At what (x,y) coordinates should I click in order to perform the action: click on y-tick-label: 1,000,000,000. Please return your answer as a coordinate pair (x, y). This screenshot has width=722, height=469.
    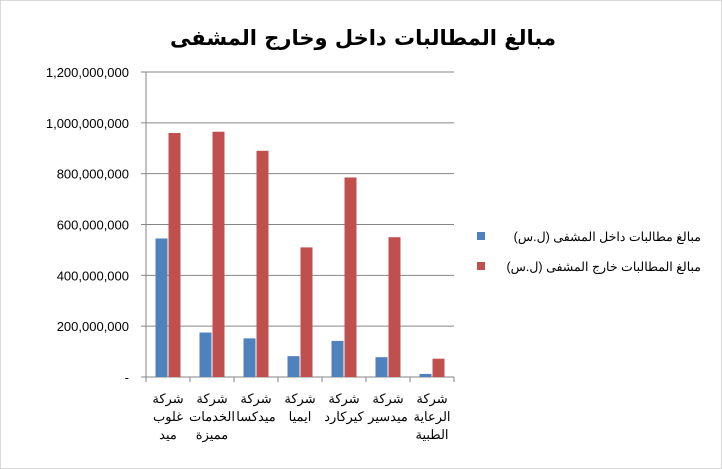
    Looking at the image, I should click on (87, 123).